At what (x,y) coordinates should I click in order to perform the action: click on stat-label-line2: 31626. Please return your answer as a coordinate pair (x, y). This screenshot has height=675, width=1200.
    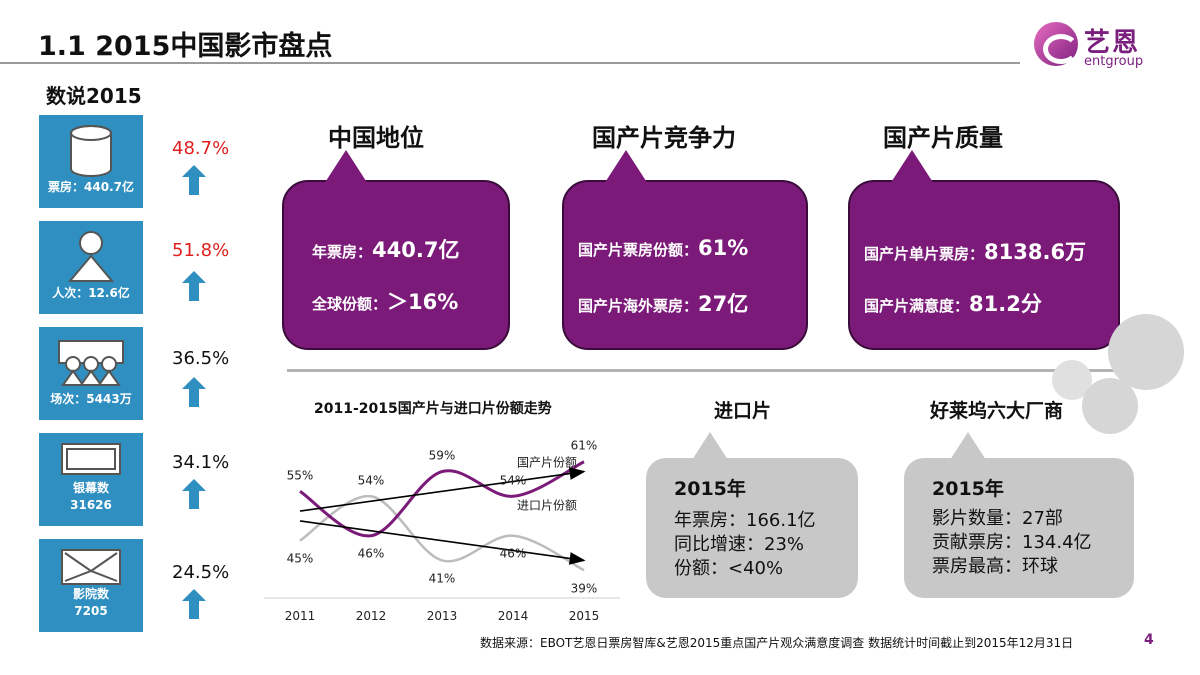
    Looking at the image, I should click on (91, 505).